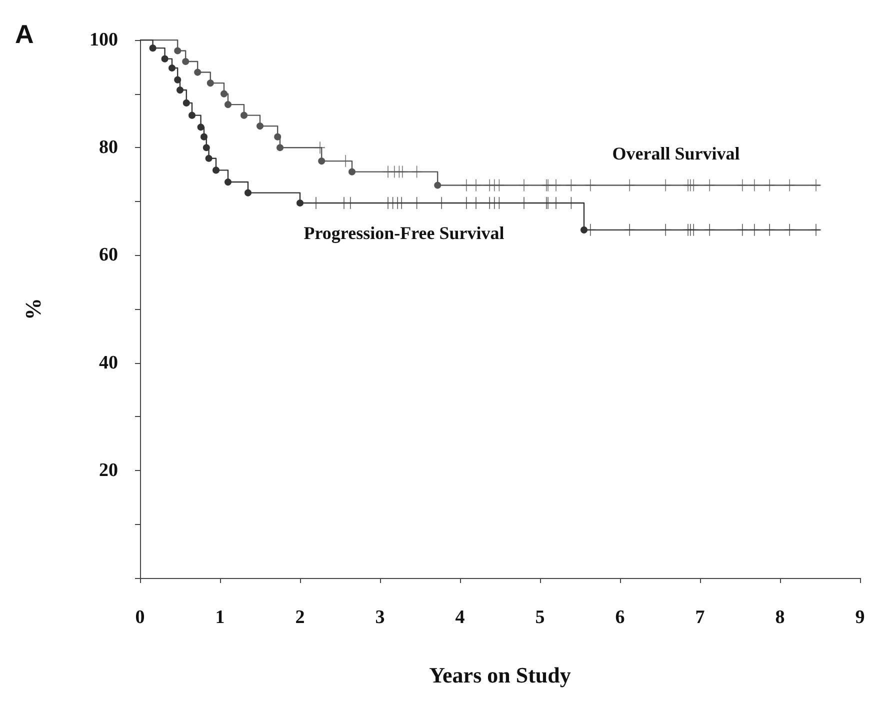 This screenshot has width=883, height=715. What do you see at coordinates (500, 675) in the screenshot?
I see `x-axis-title: Years on Study` at bounding box center [500, 675].